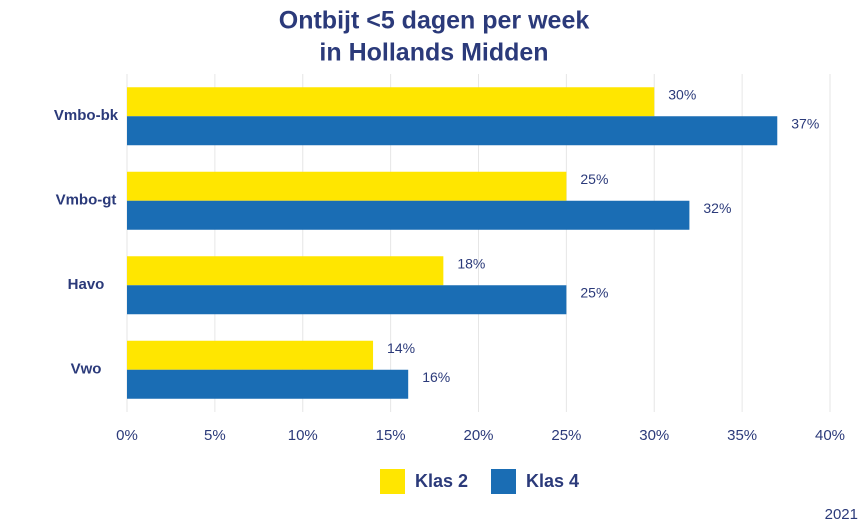  Describe the element at coordinates (841, 514) in the screenshot. I see `footnote: 2021` at that location.